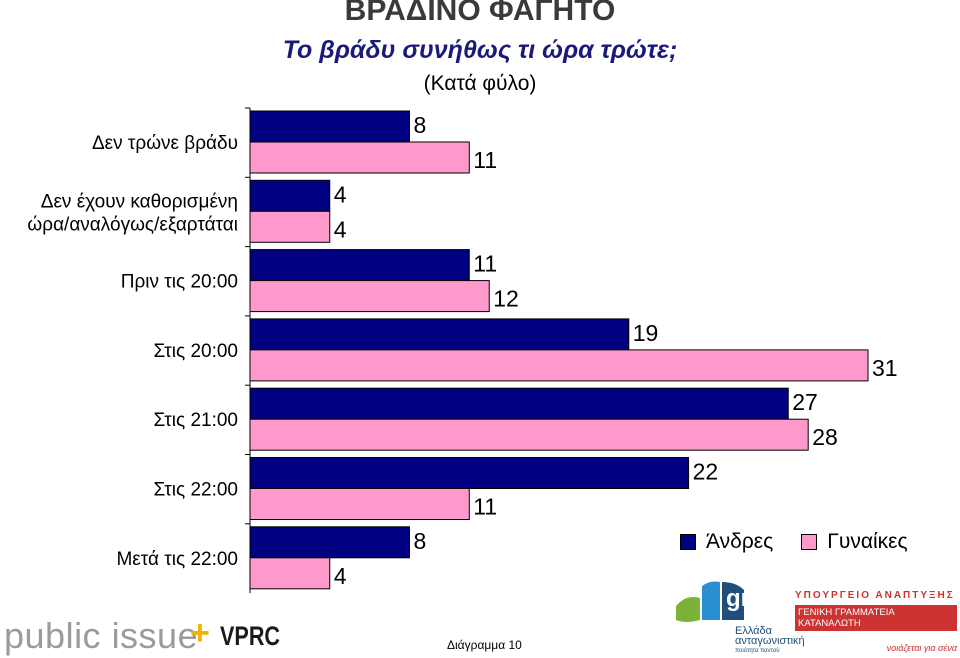  What do you see at coordinates (885, 368) in the screenshot?
I see `data-label: 31` at bounding box center [885, 368].